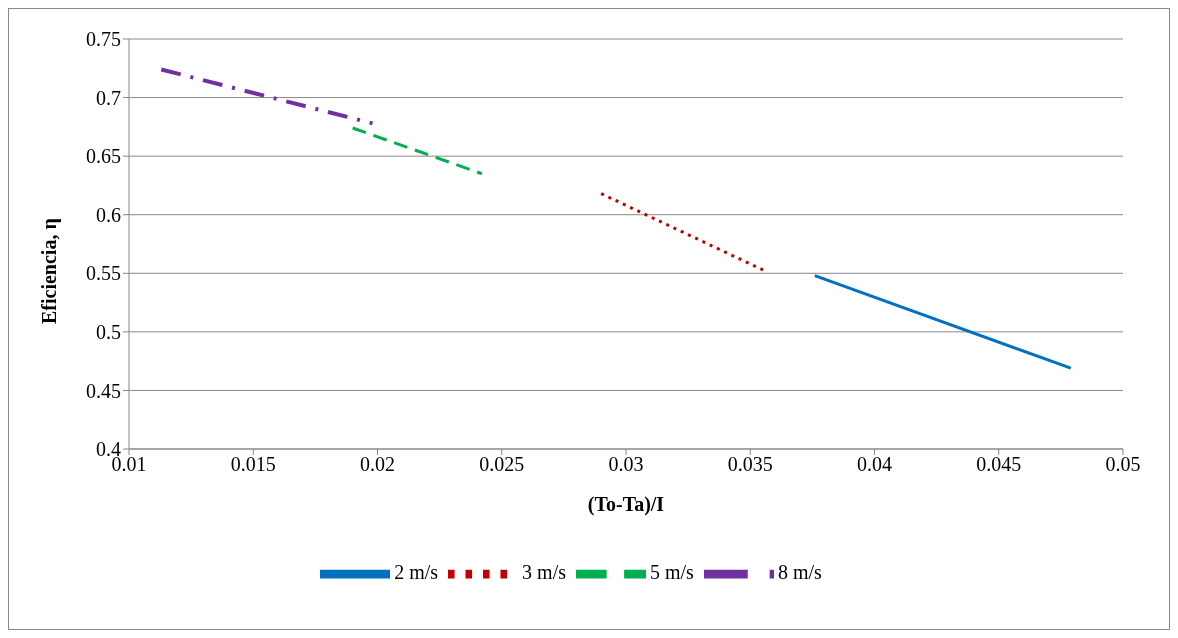  I want to click on legend-label: 5 m/s, so click(672, 571).